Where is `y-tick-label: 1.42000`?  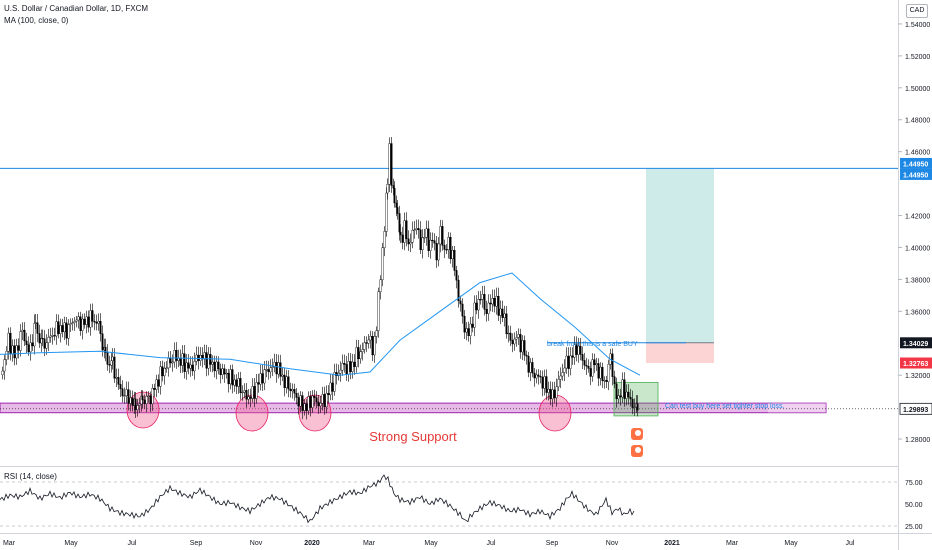 y-tick-label: 1.42000 is located at coordinates (917, 217).